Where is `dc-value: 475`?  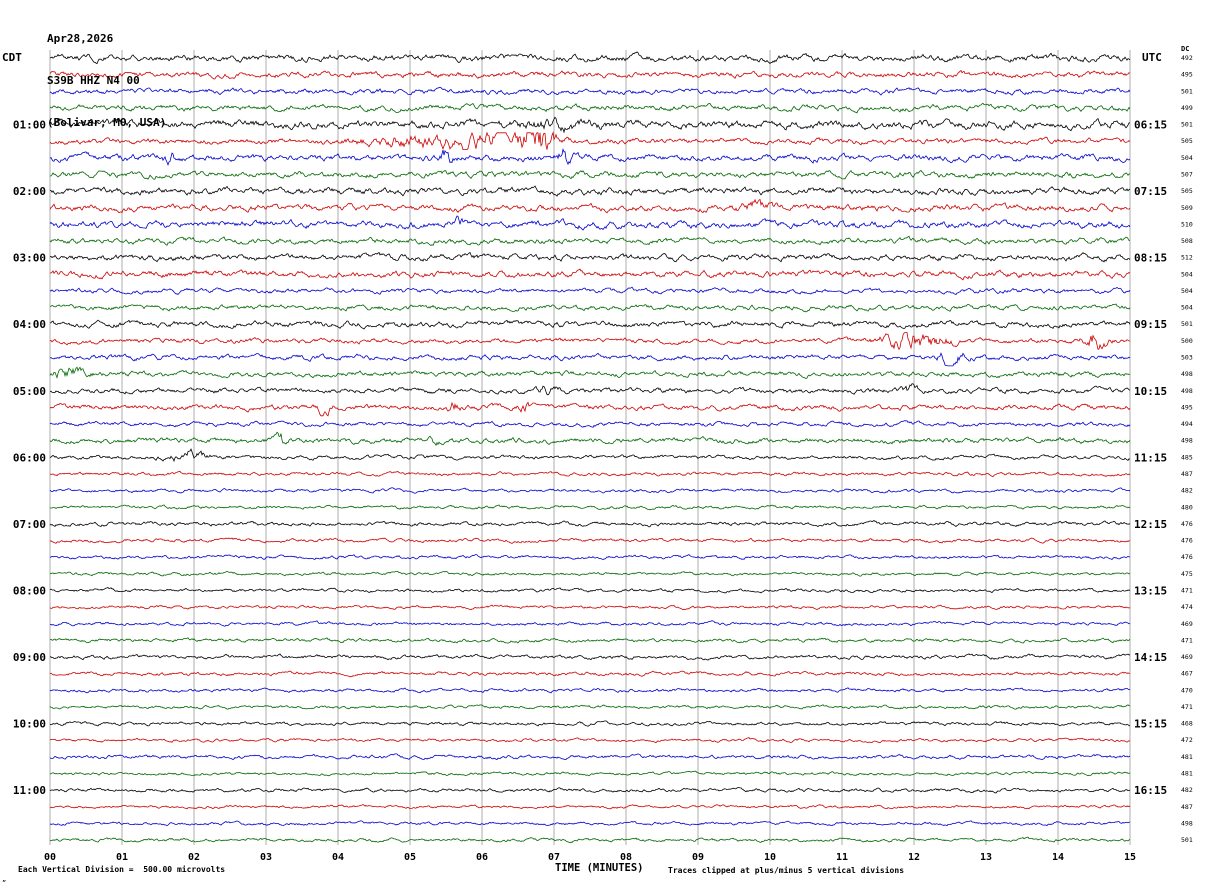 dc-value: 475 is located at coordinates (1187, 574).